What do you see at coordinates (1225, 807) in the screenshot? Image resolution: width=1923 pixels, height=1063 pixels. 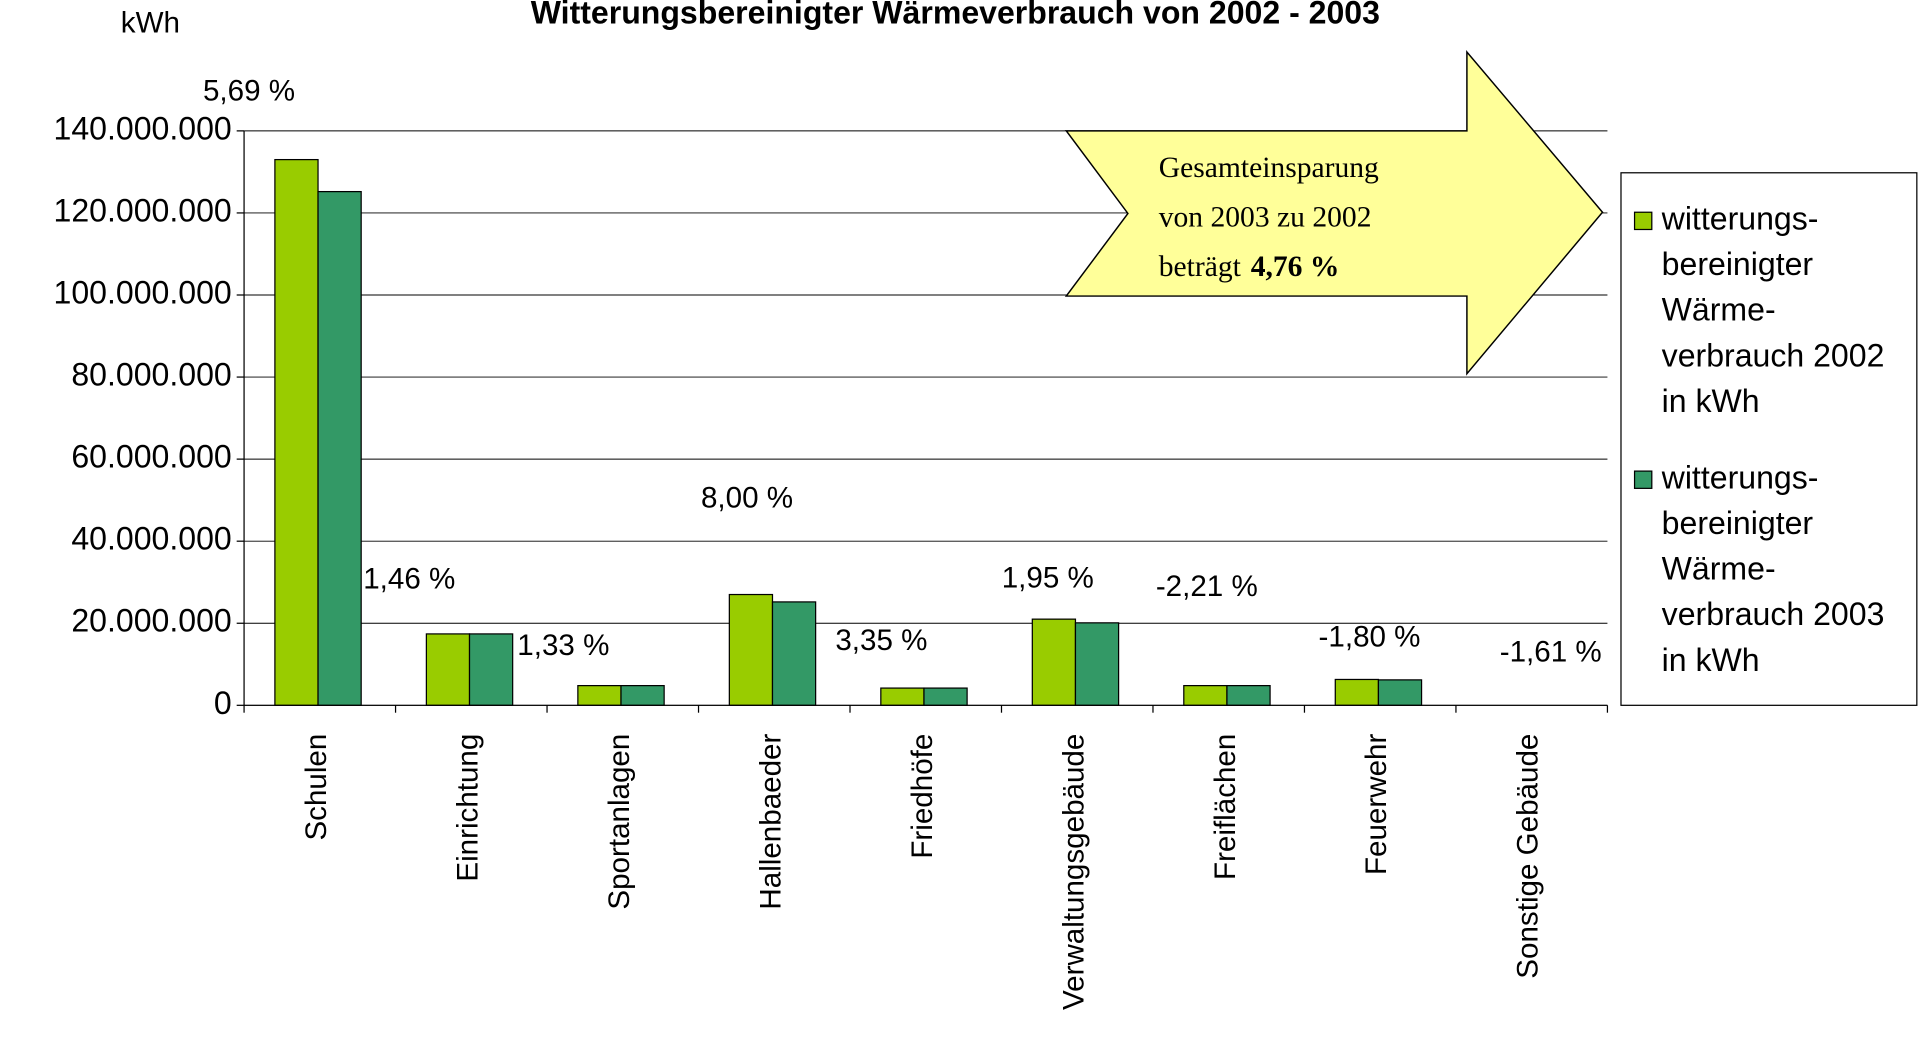 I see `x-tick-label: Freiflächen` at bounding box center [1225, 807].